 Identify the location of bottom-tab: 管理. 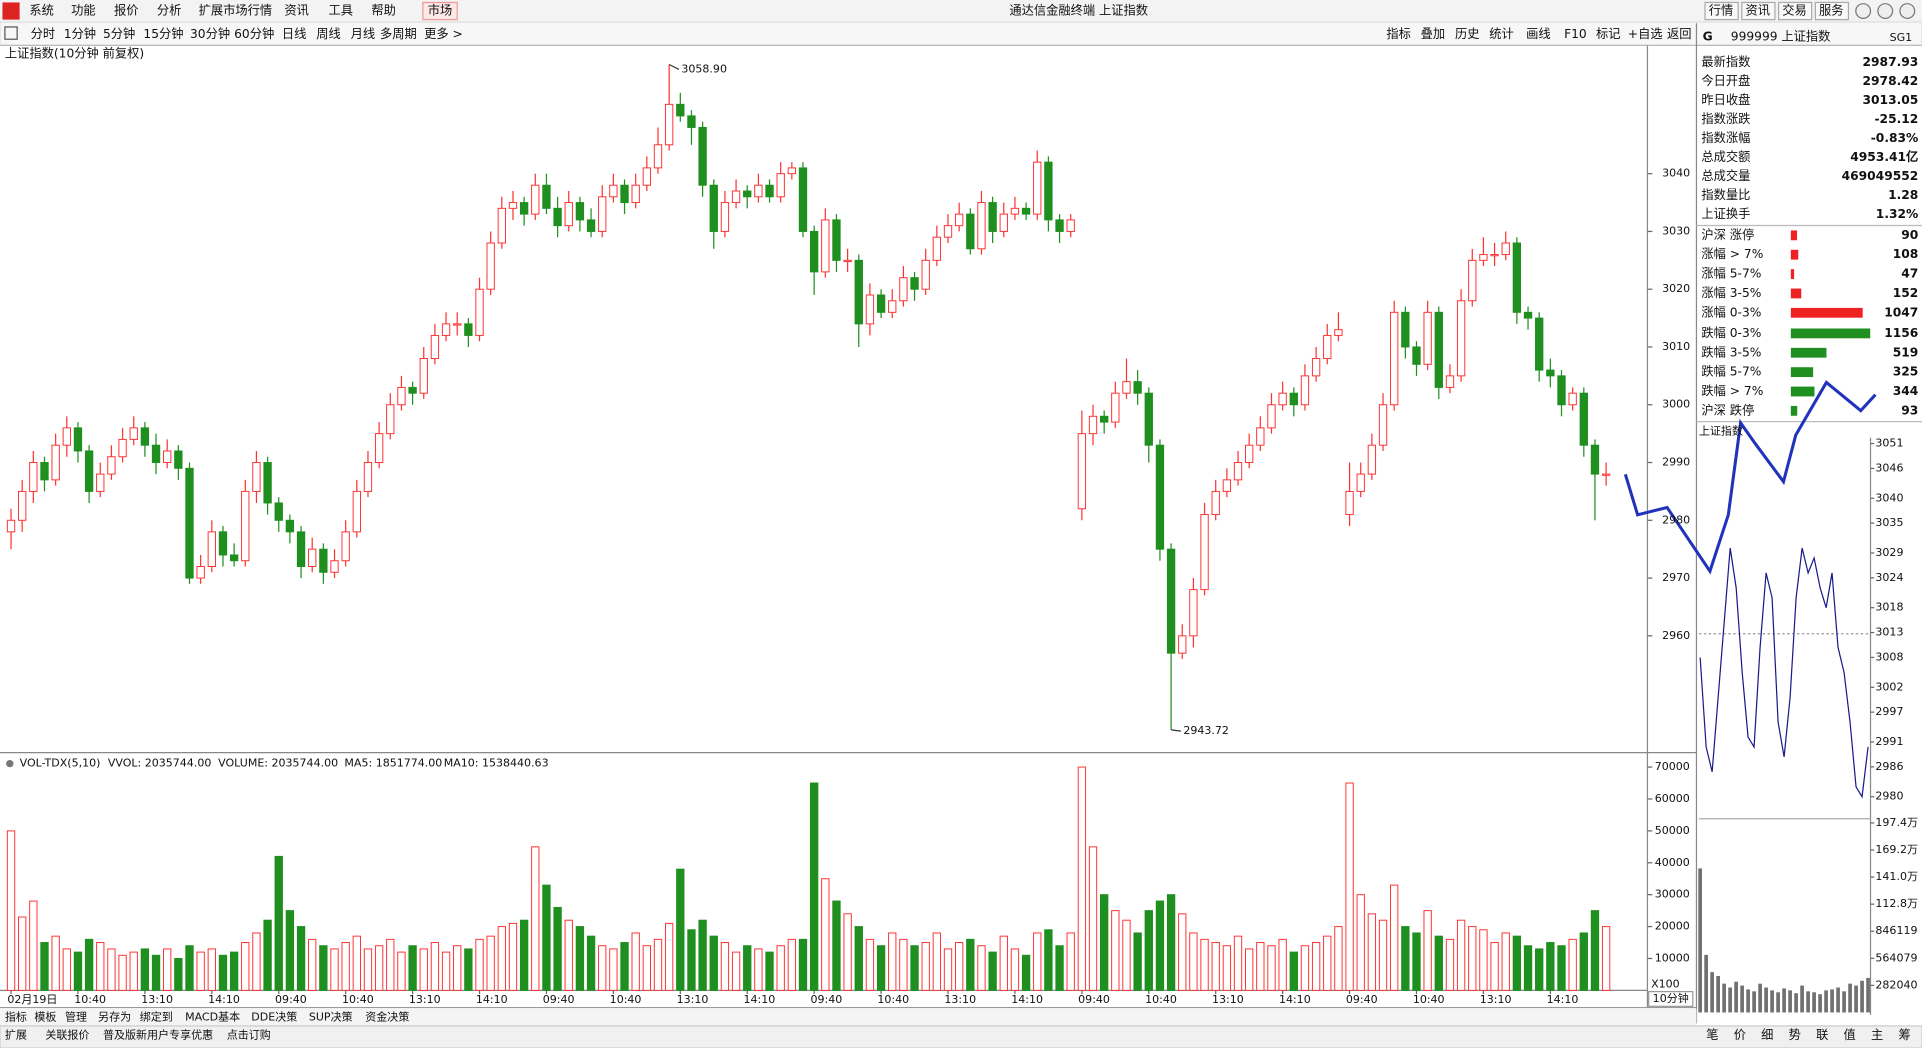
(76, 1016).